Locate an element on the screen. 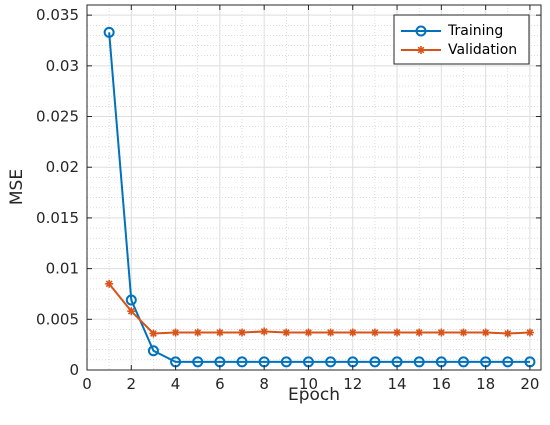 The image size is (550, 425). legend-box is located at coordinates (461, 39).